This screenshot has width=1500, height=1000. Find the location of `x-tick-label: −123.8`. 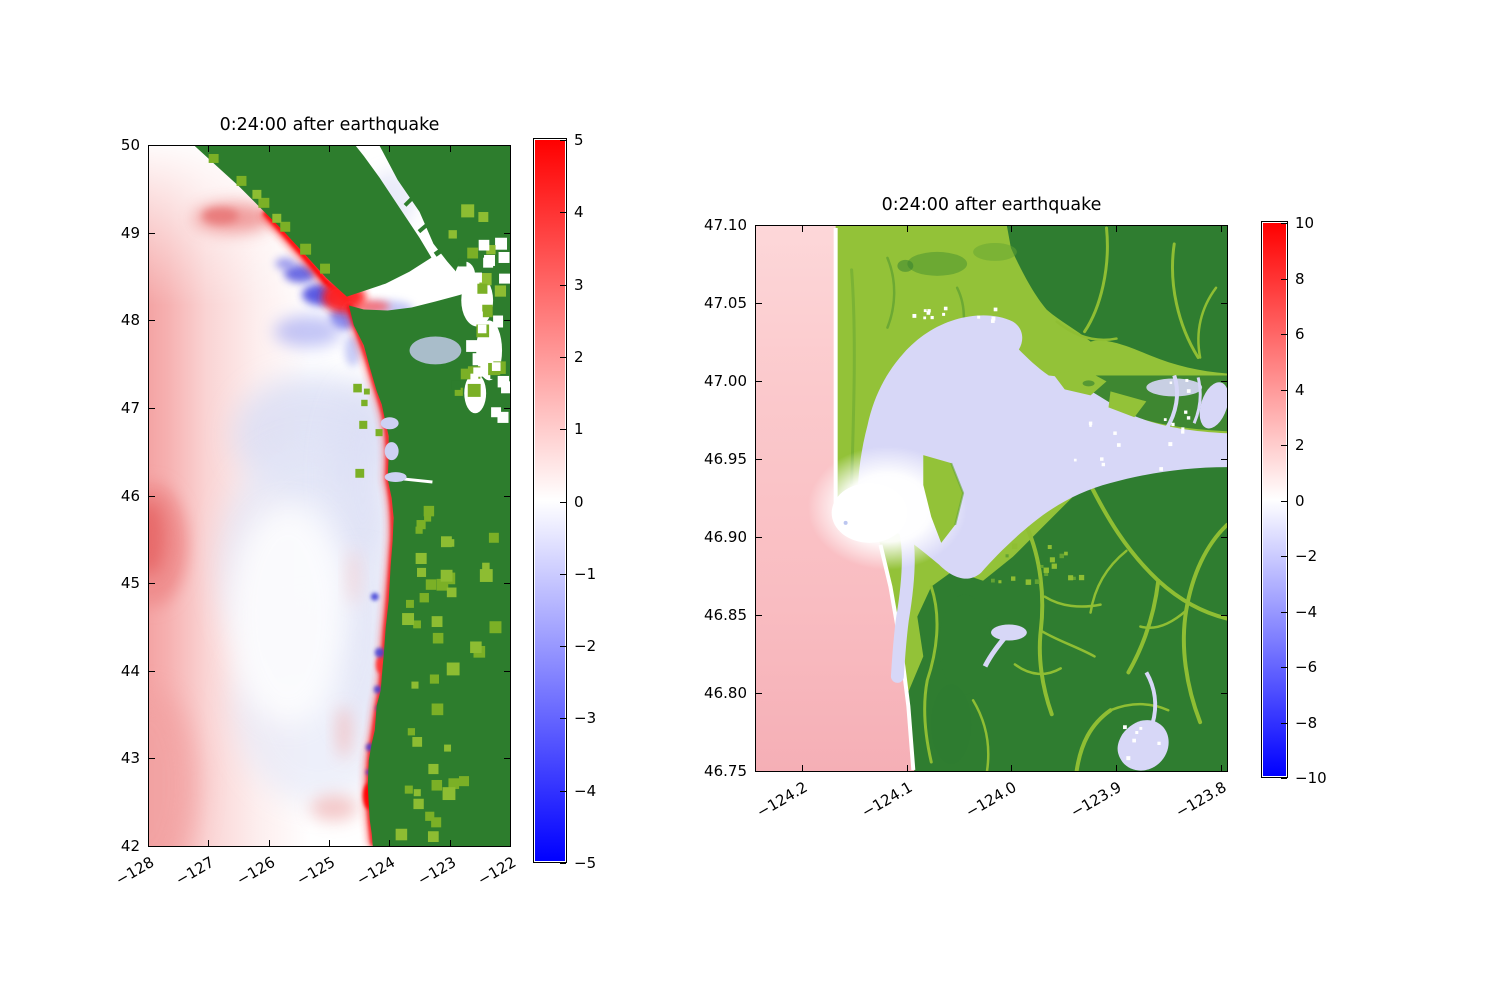

x-tick-label: −123.8 is located at coordinates (1201, 800).